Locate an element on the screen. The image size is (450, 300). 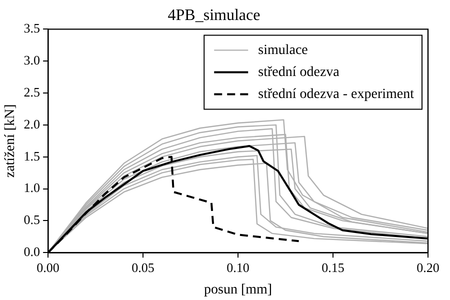
x-axis-title: posun [mm] is located at coordinates (238, 290).